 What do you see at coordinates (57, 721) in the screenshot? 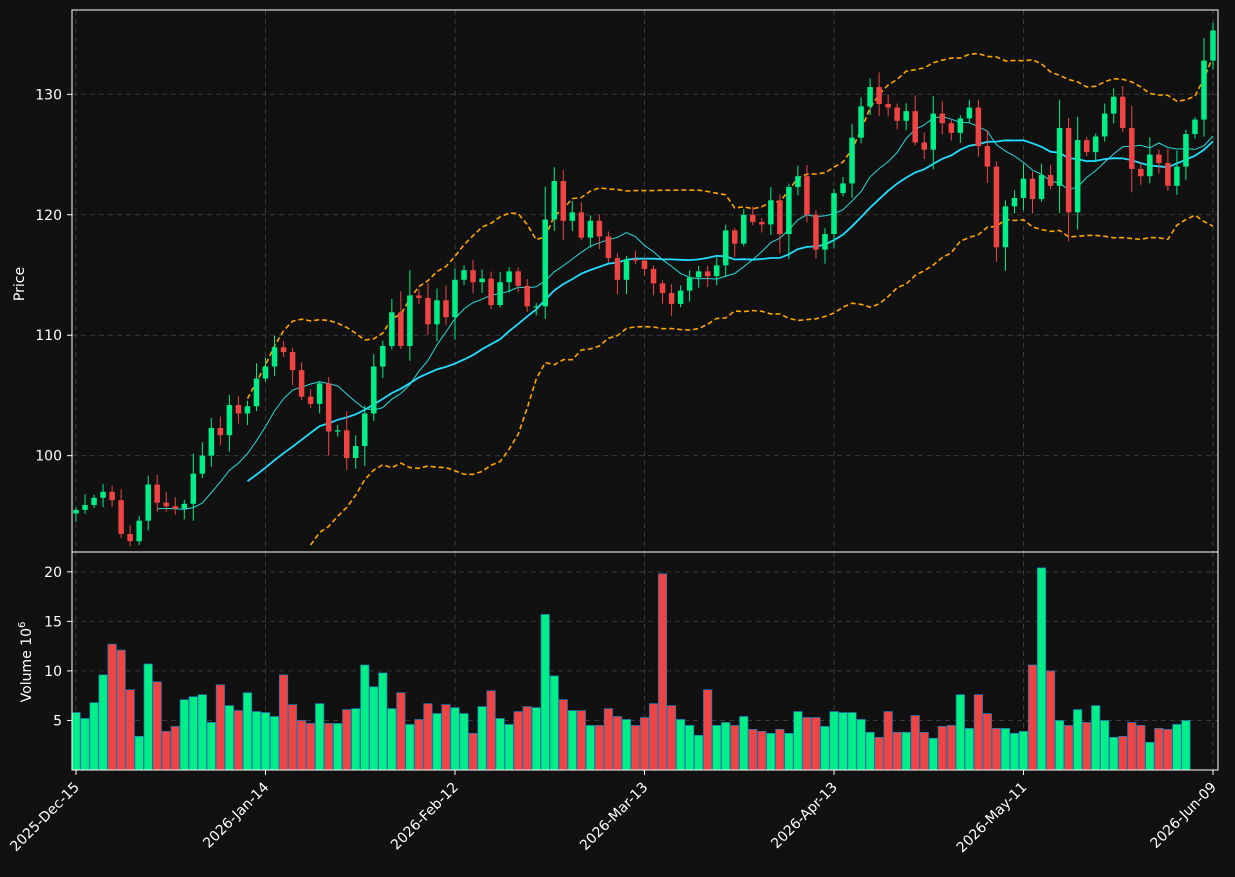
I see `volume-tick-label: 5` at bounding box center [57, 721].